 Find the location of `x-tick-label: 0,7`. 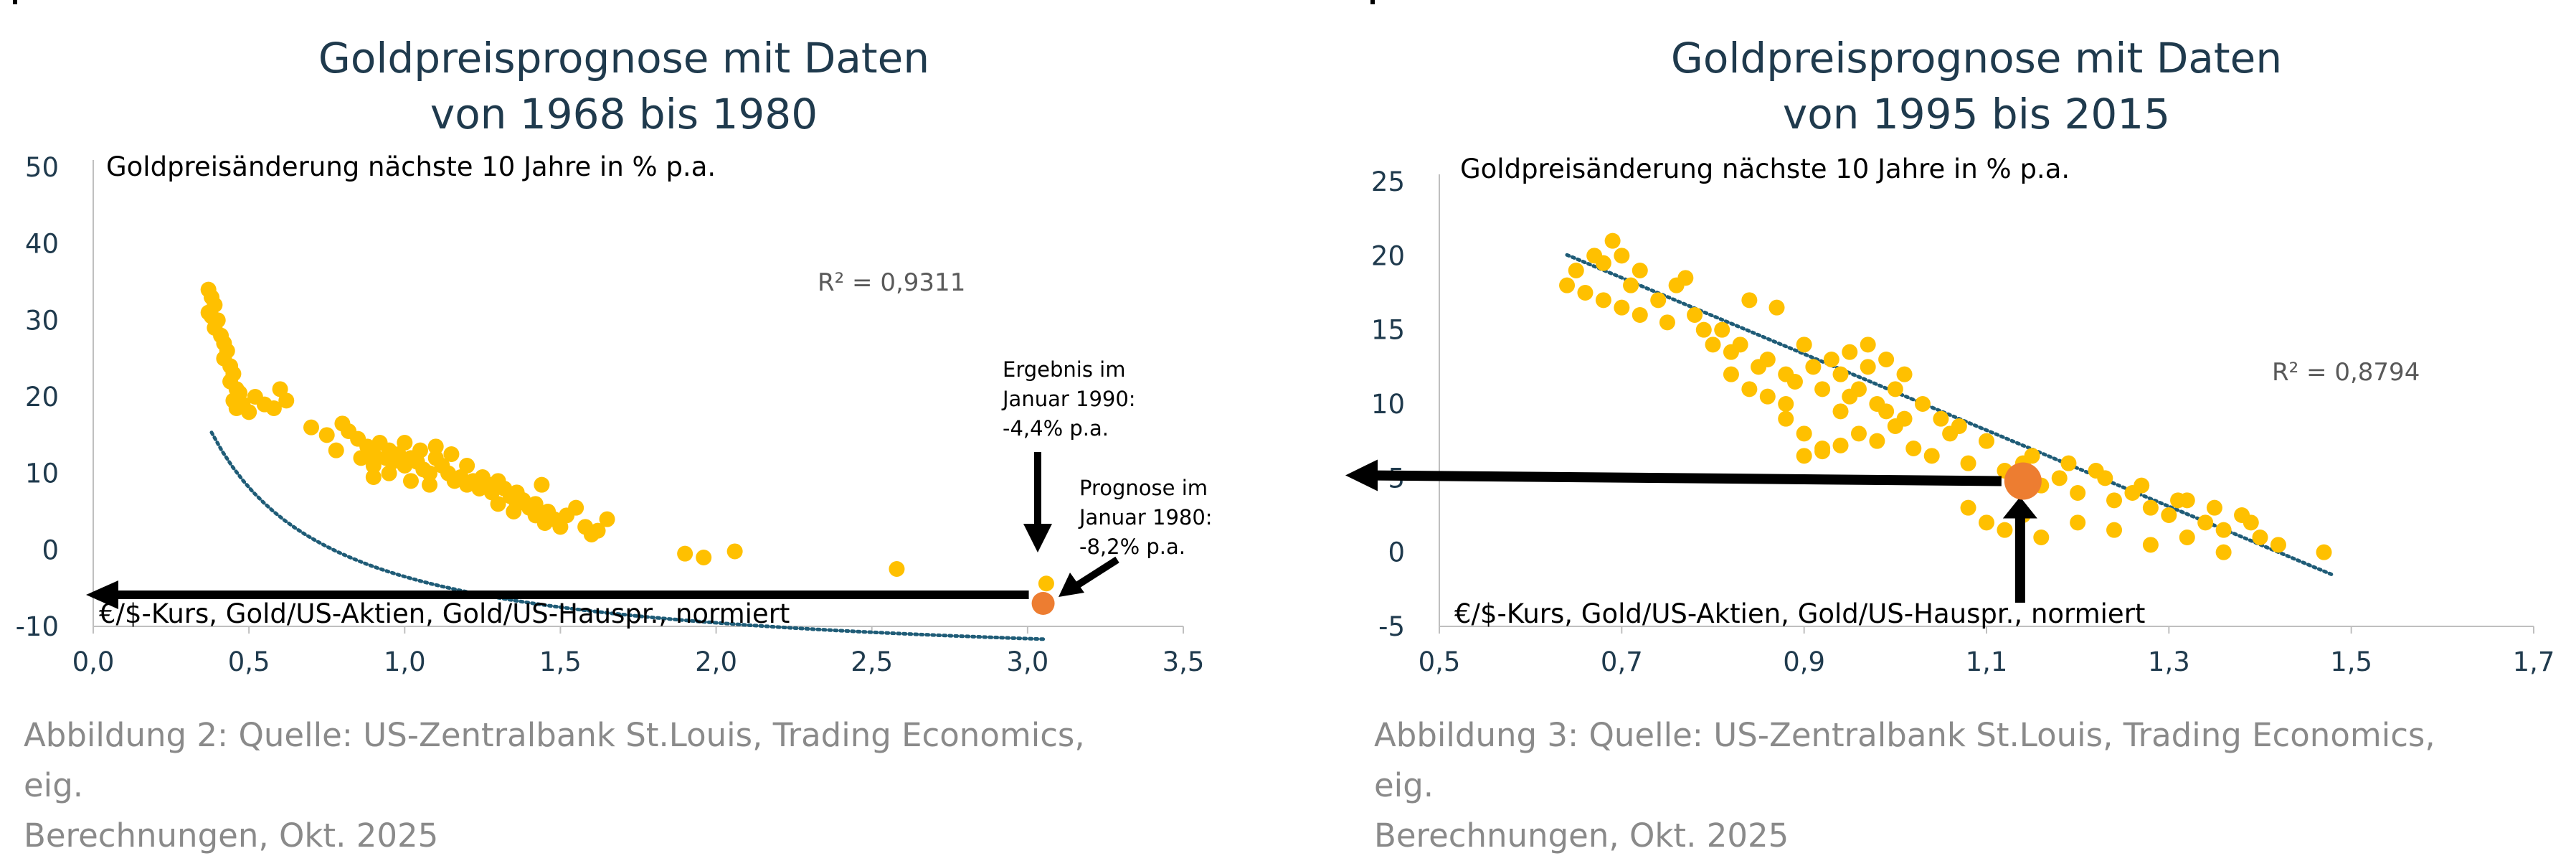

x-tick-label: 0,7 is located at coordinates (1622, 661).